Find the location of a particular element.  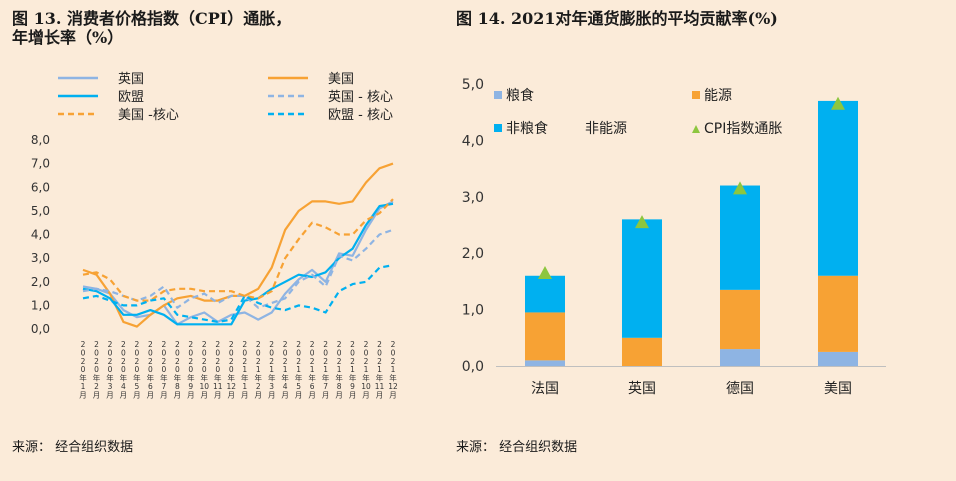

svg-text: 5 is located at coordinates (298, 386).